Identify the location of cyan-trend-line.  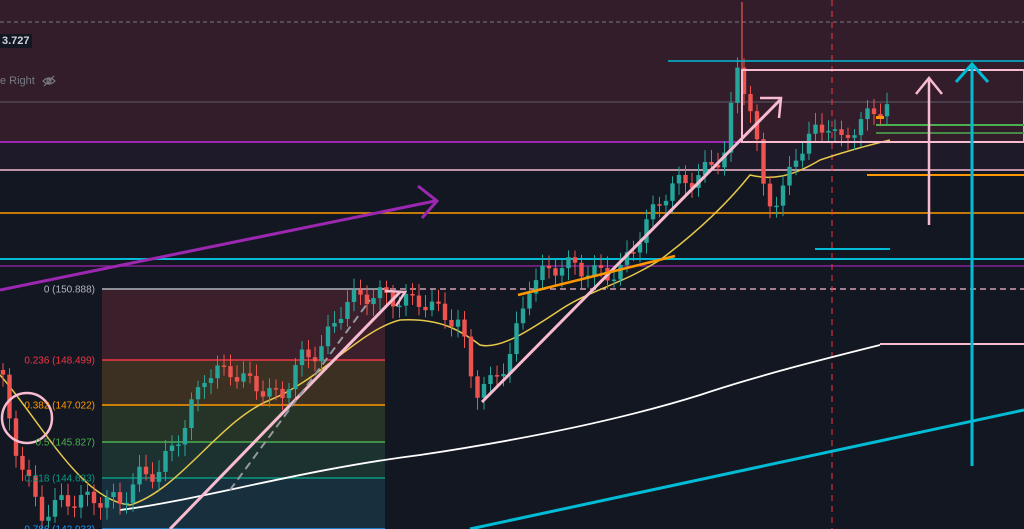
(746, 468).